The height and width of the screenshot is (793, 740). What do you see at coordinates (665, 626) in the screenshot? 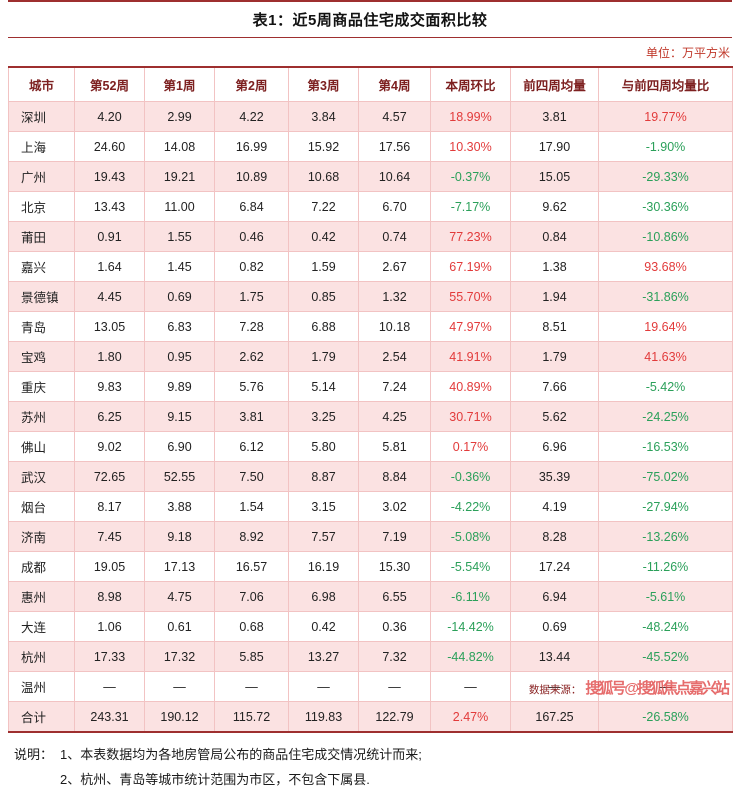
I see `value-cell: -48.24%` at bounding box center [665, 626].